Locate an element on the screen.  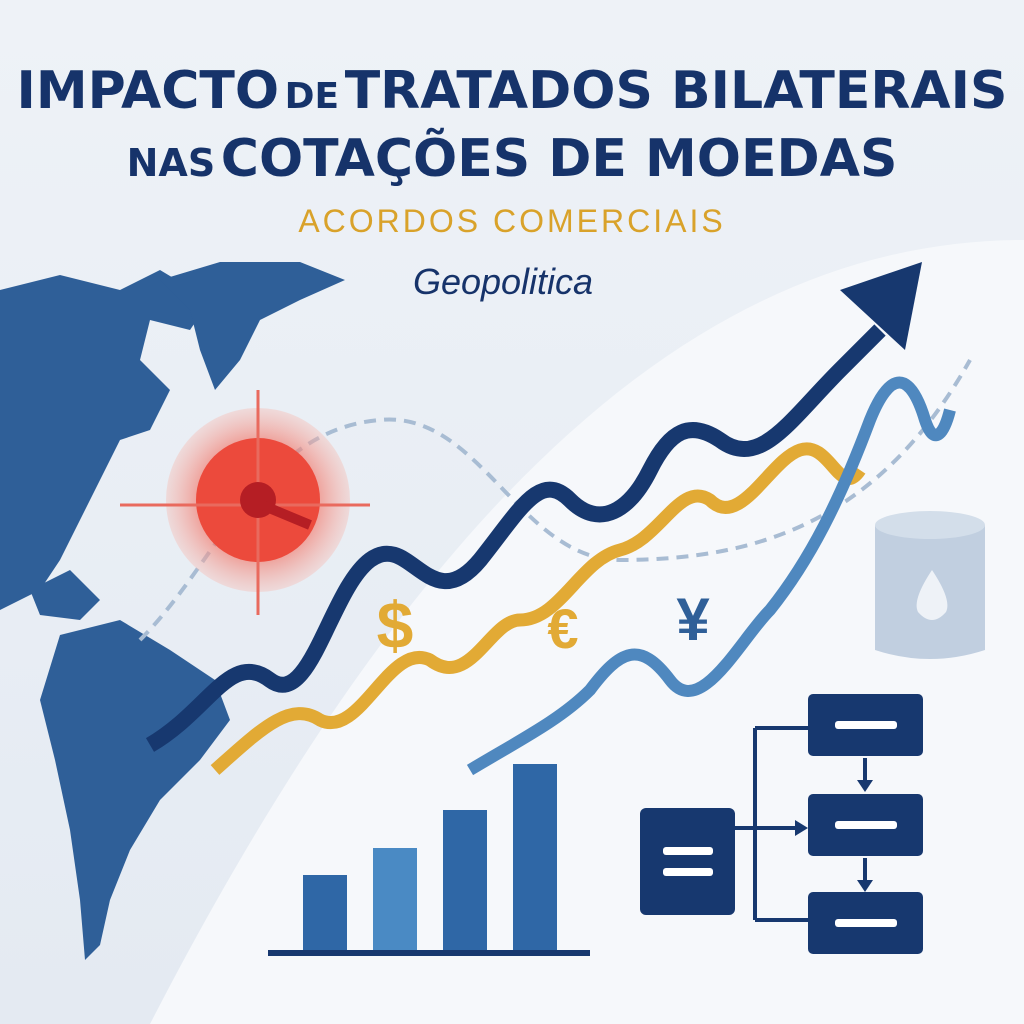
title-line: IMPACTO DE TRATADOS BILATERAIS is located at coordinates (512, 91).